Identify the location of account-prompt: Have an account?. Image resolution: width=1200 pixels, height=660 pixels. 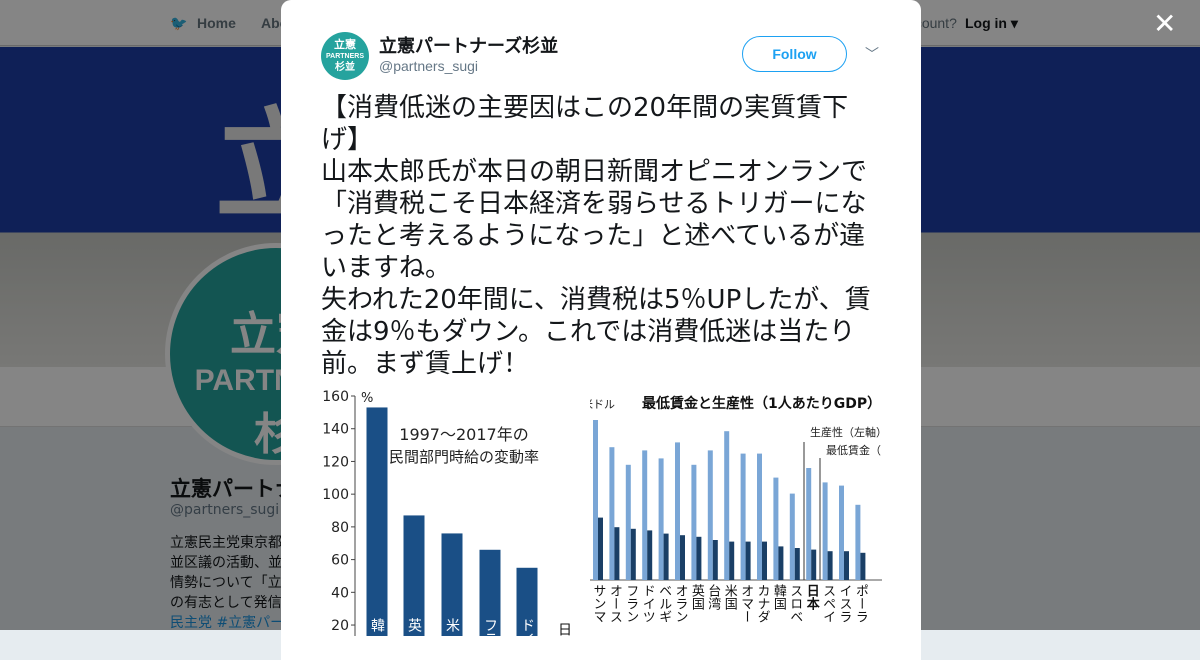
(928, 23).